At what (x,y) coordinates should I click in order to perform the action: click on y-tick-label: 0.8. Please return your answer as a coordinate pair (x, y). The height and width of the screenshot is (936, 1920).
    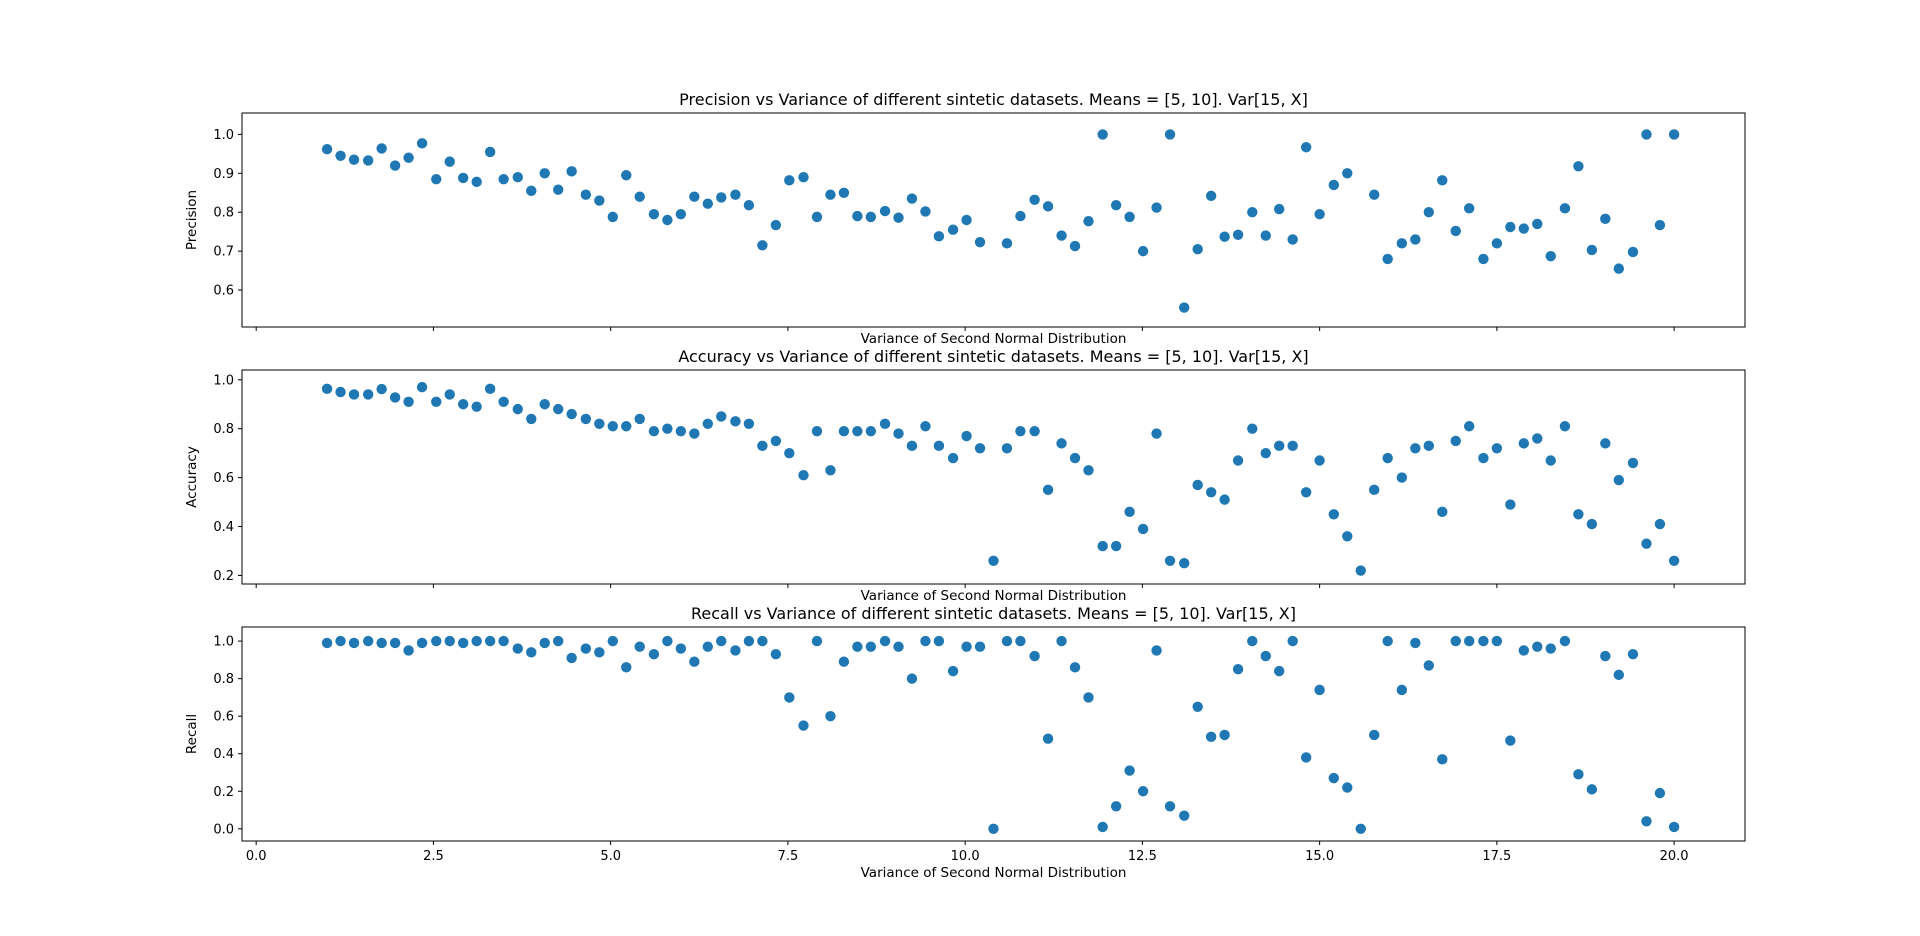
    Looking at the image, I should click on (223, 213).